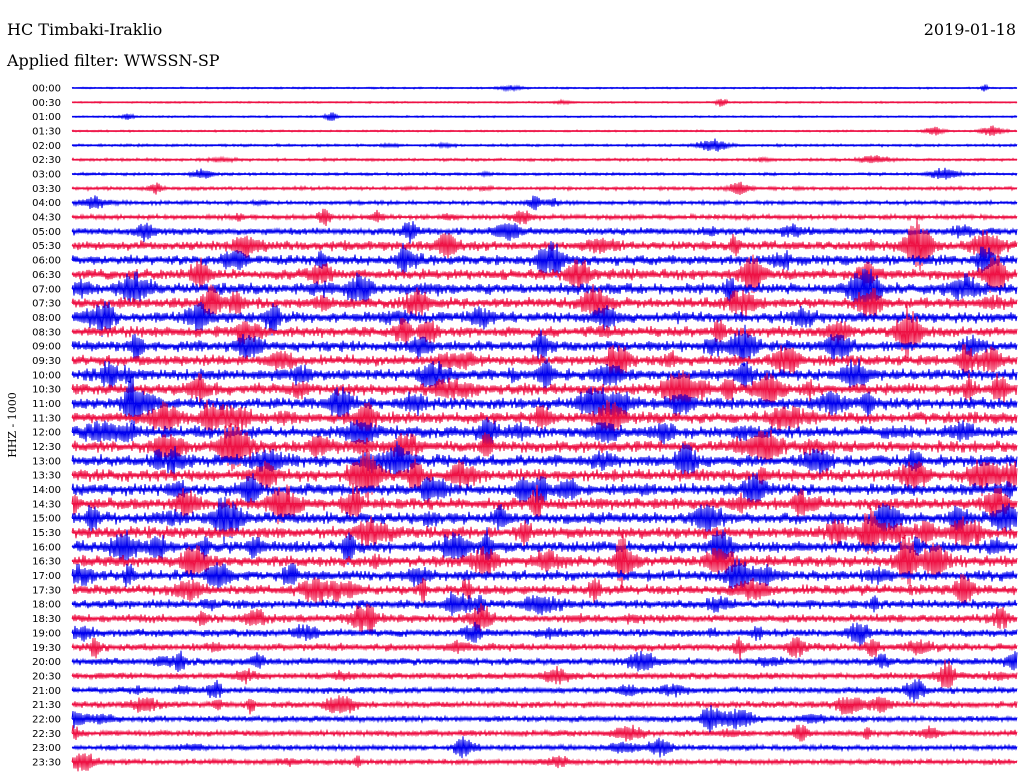 Image resolution: width=1024 pixels, height=780 pixels. I want to click on time-tick-label: 15:30, so click(46, 533).